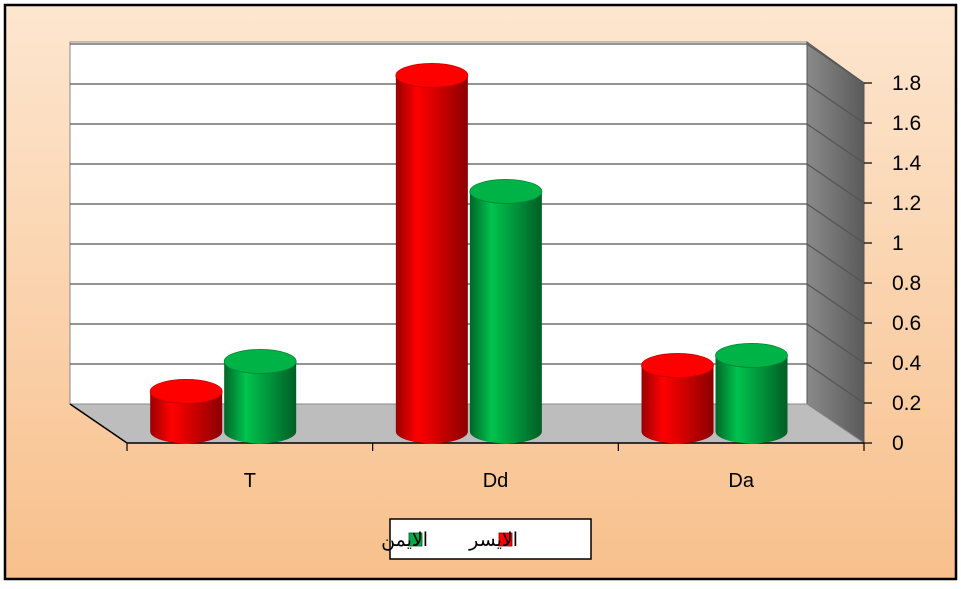  What do you see at coordinates (505, 539) in the screenshot?
I see `legend-swatch-left` at bounding box center [505, 539].